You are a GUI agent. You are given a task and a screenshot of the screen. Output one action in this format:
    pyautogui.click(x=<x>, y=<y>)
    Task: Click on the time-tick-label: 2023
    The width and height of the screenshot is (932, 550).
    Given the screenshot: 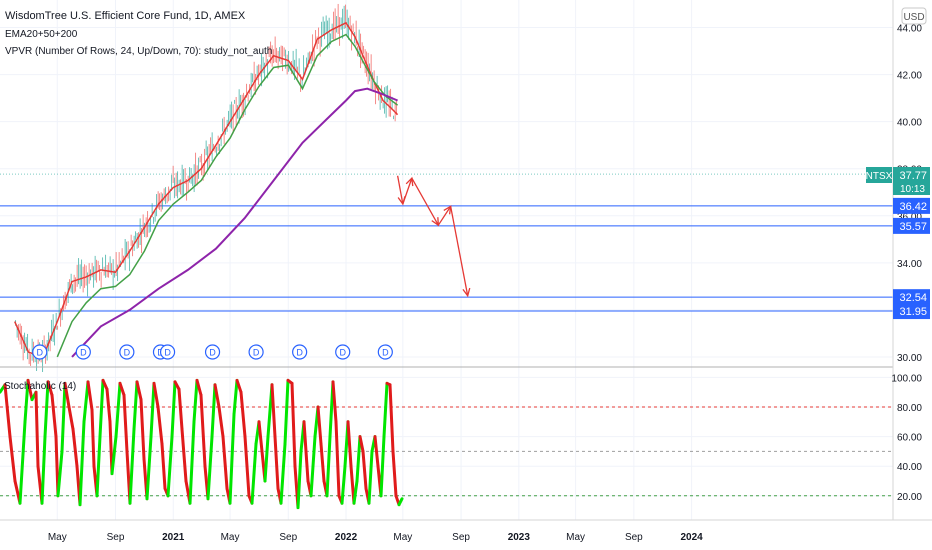 What is the action you would take?
    pyautogui.click(x=519, y=537)
    